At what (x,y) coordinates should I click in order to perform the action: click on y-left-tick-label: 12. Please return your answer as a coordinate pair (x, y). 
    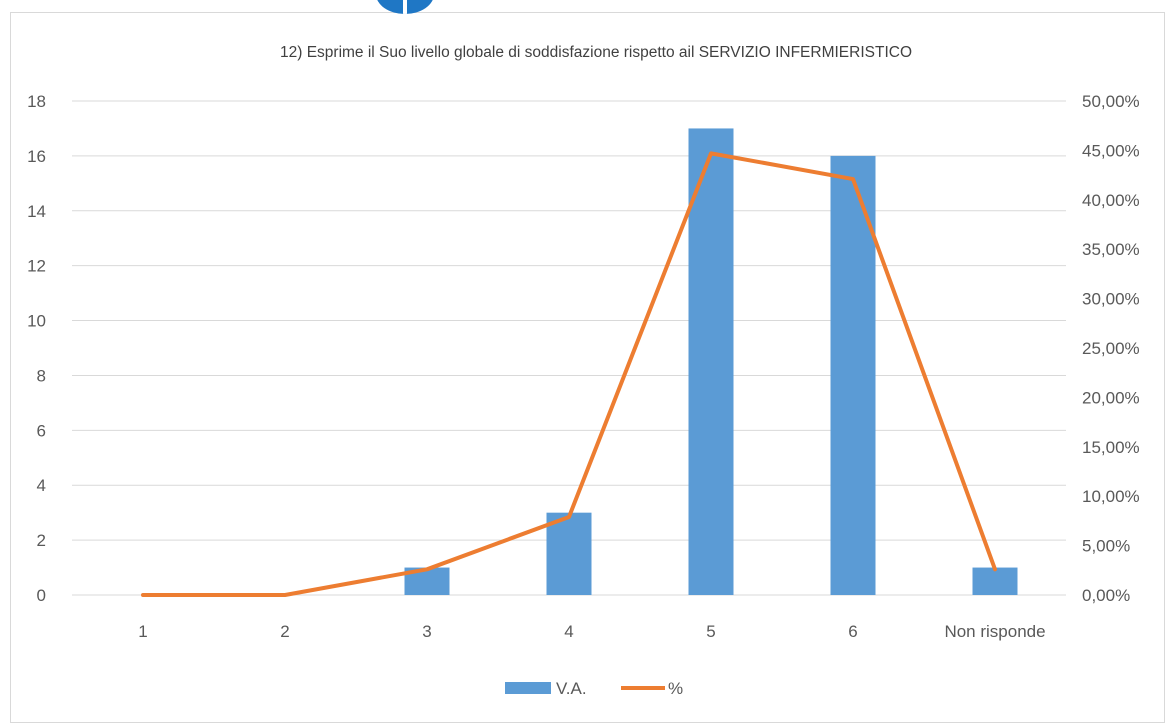
    Looking at the image, I should click on (36, 266).